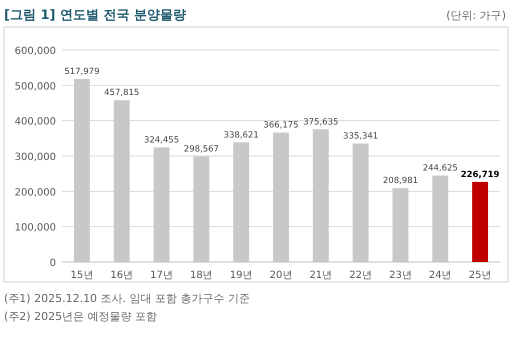  What do you see at coordinates (480, 275) in the screenshot?
I see `x-tick-label: 25년` at bounding box center [480, 275].